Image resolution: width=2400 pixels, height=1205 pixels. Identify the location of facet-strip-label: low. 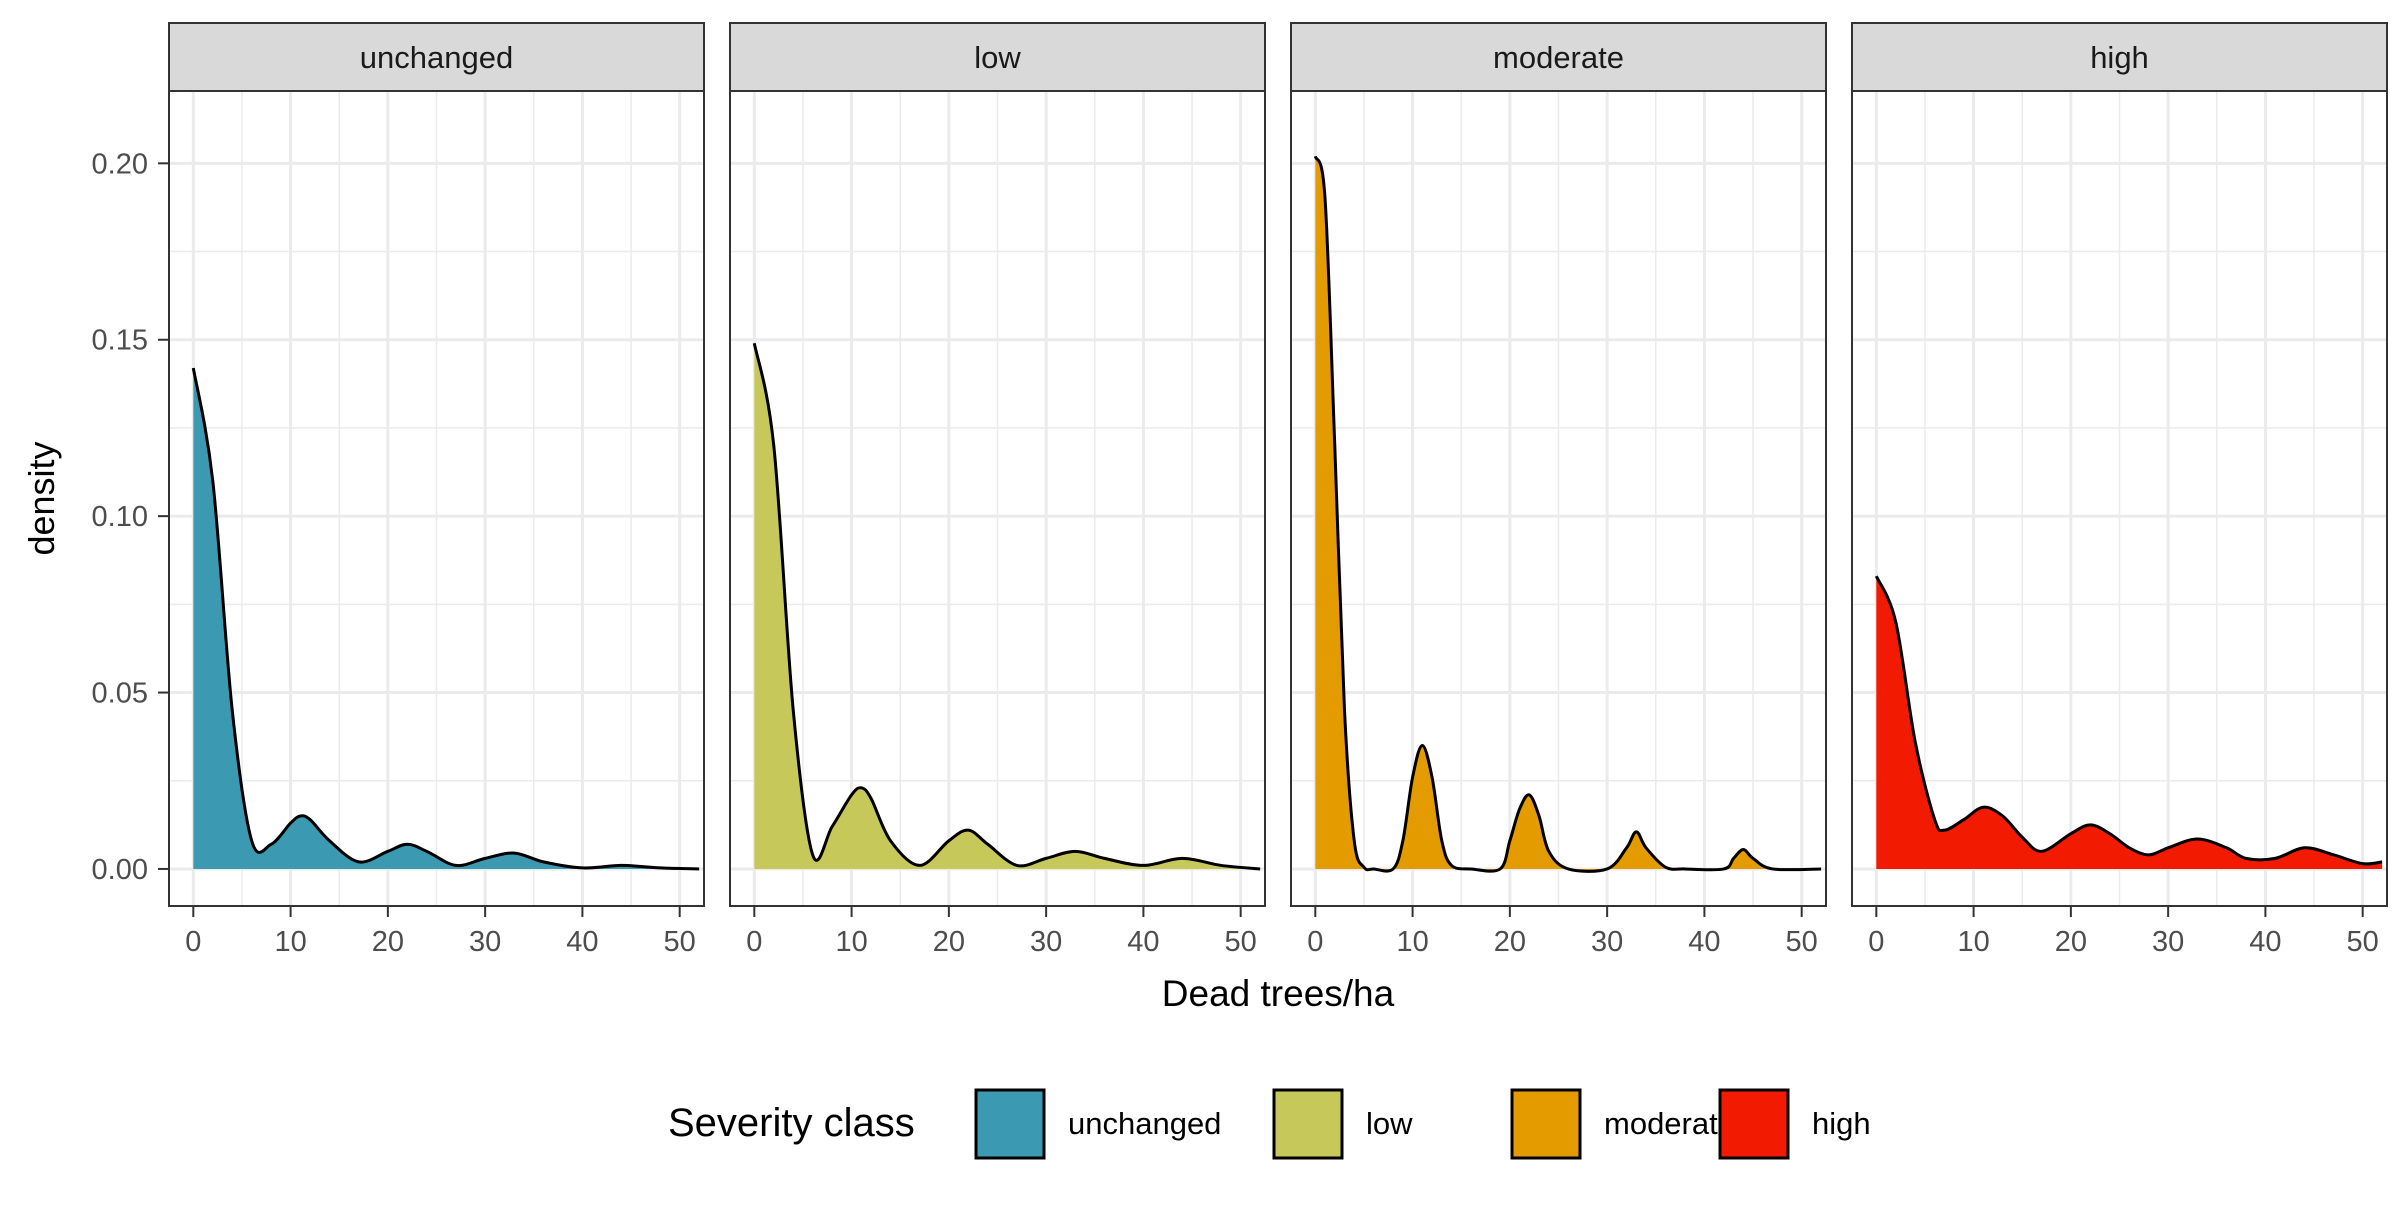
(997, 57).